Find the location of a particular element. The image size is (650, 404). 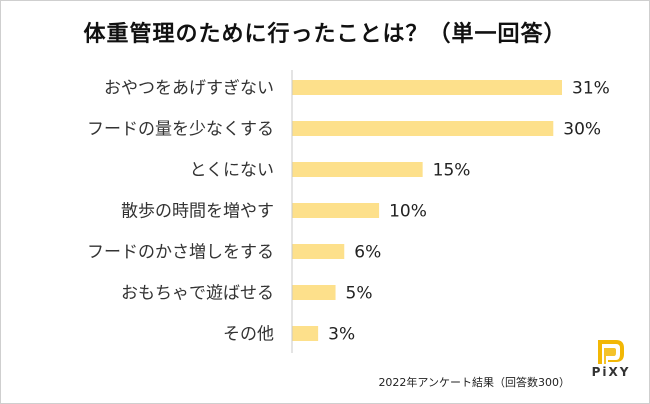

chart-title: 体重管理のために行ったことは？（単一回答） is located at coordinates (325, 34).